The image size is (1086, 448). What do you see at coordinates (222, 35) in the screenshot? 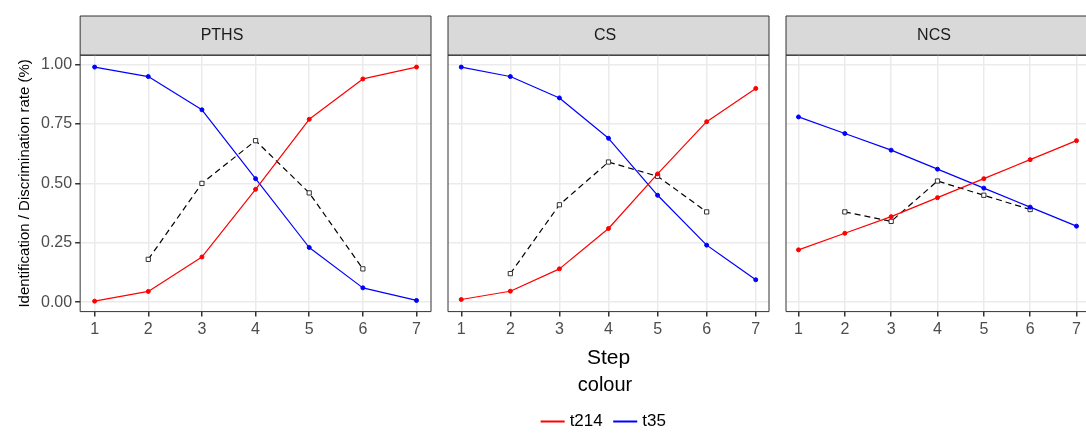
I see `chart-title: PTHS` at bounding box center [222, 35].